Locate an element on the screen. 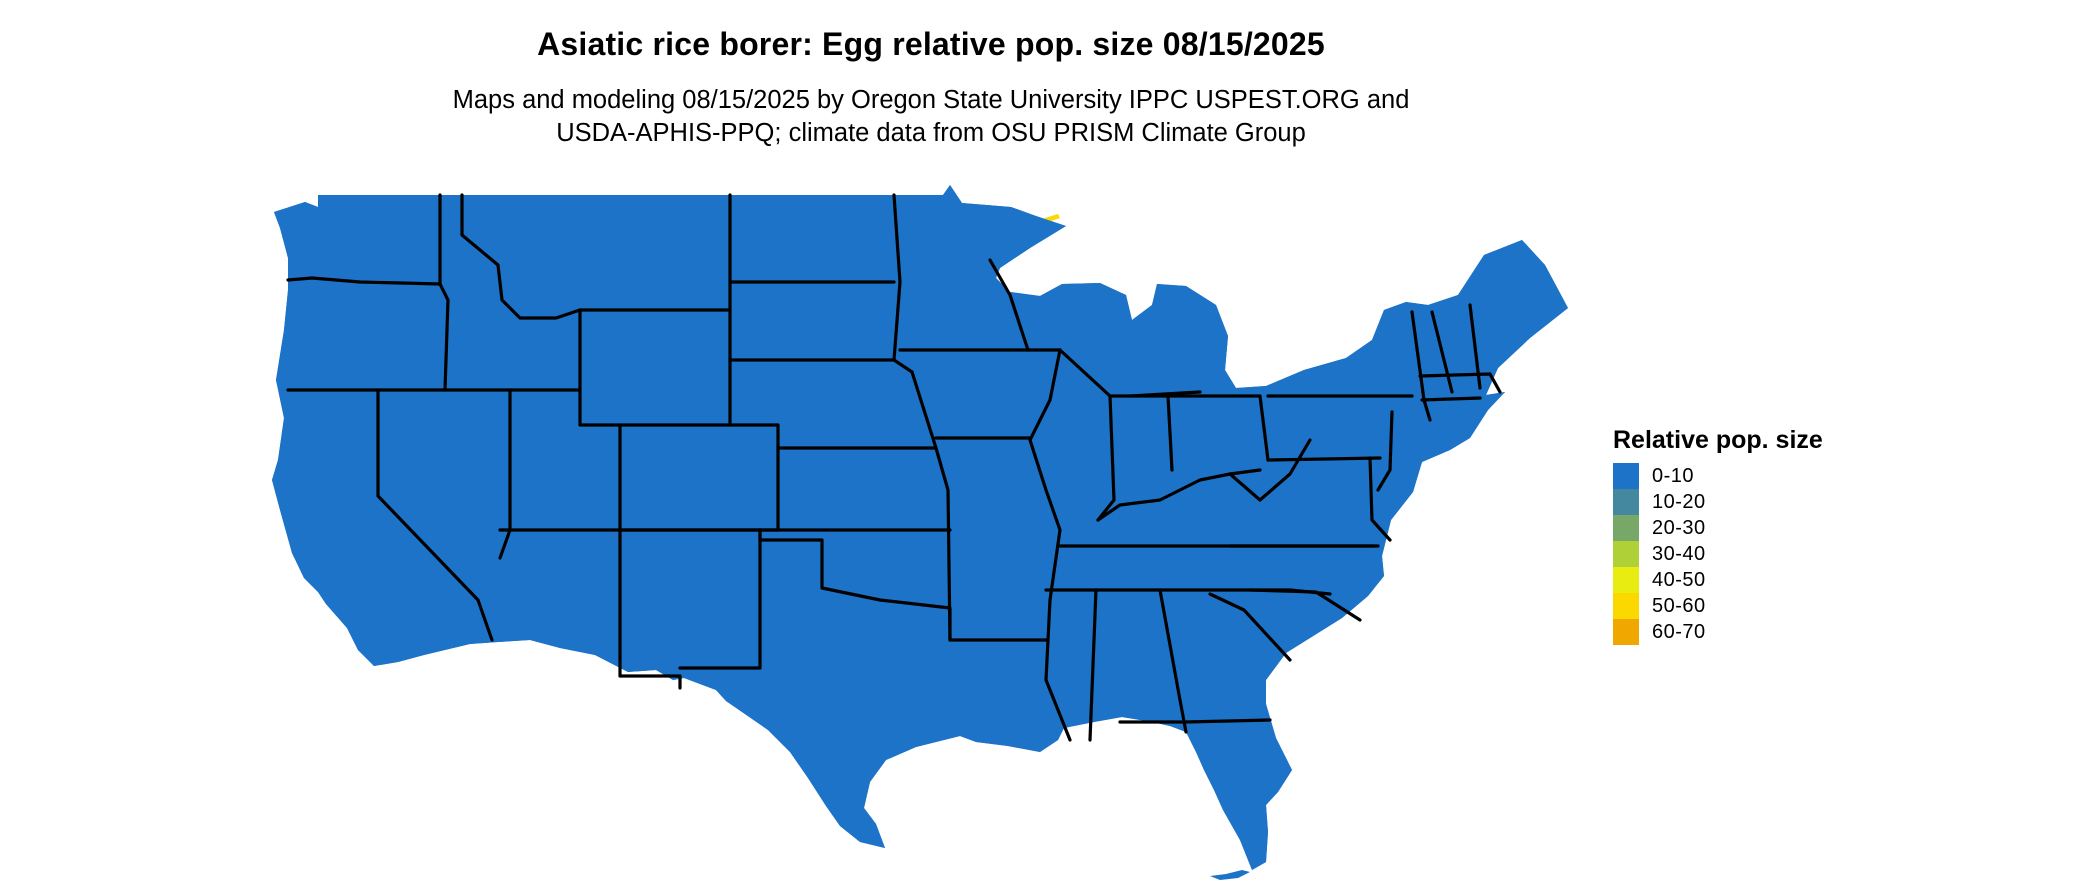 The image size is (2100, 892). border-mi-oh is located at coordinates (1165, 394).